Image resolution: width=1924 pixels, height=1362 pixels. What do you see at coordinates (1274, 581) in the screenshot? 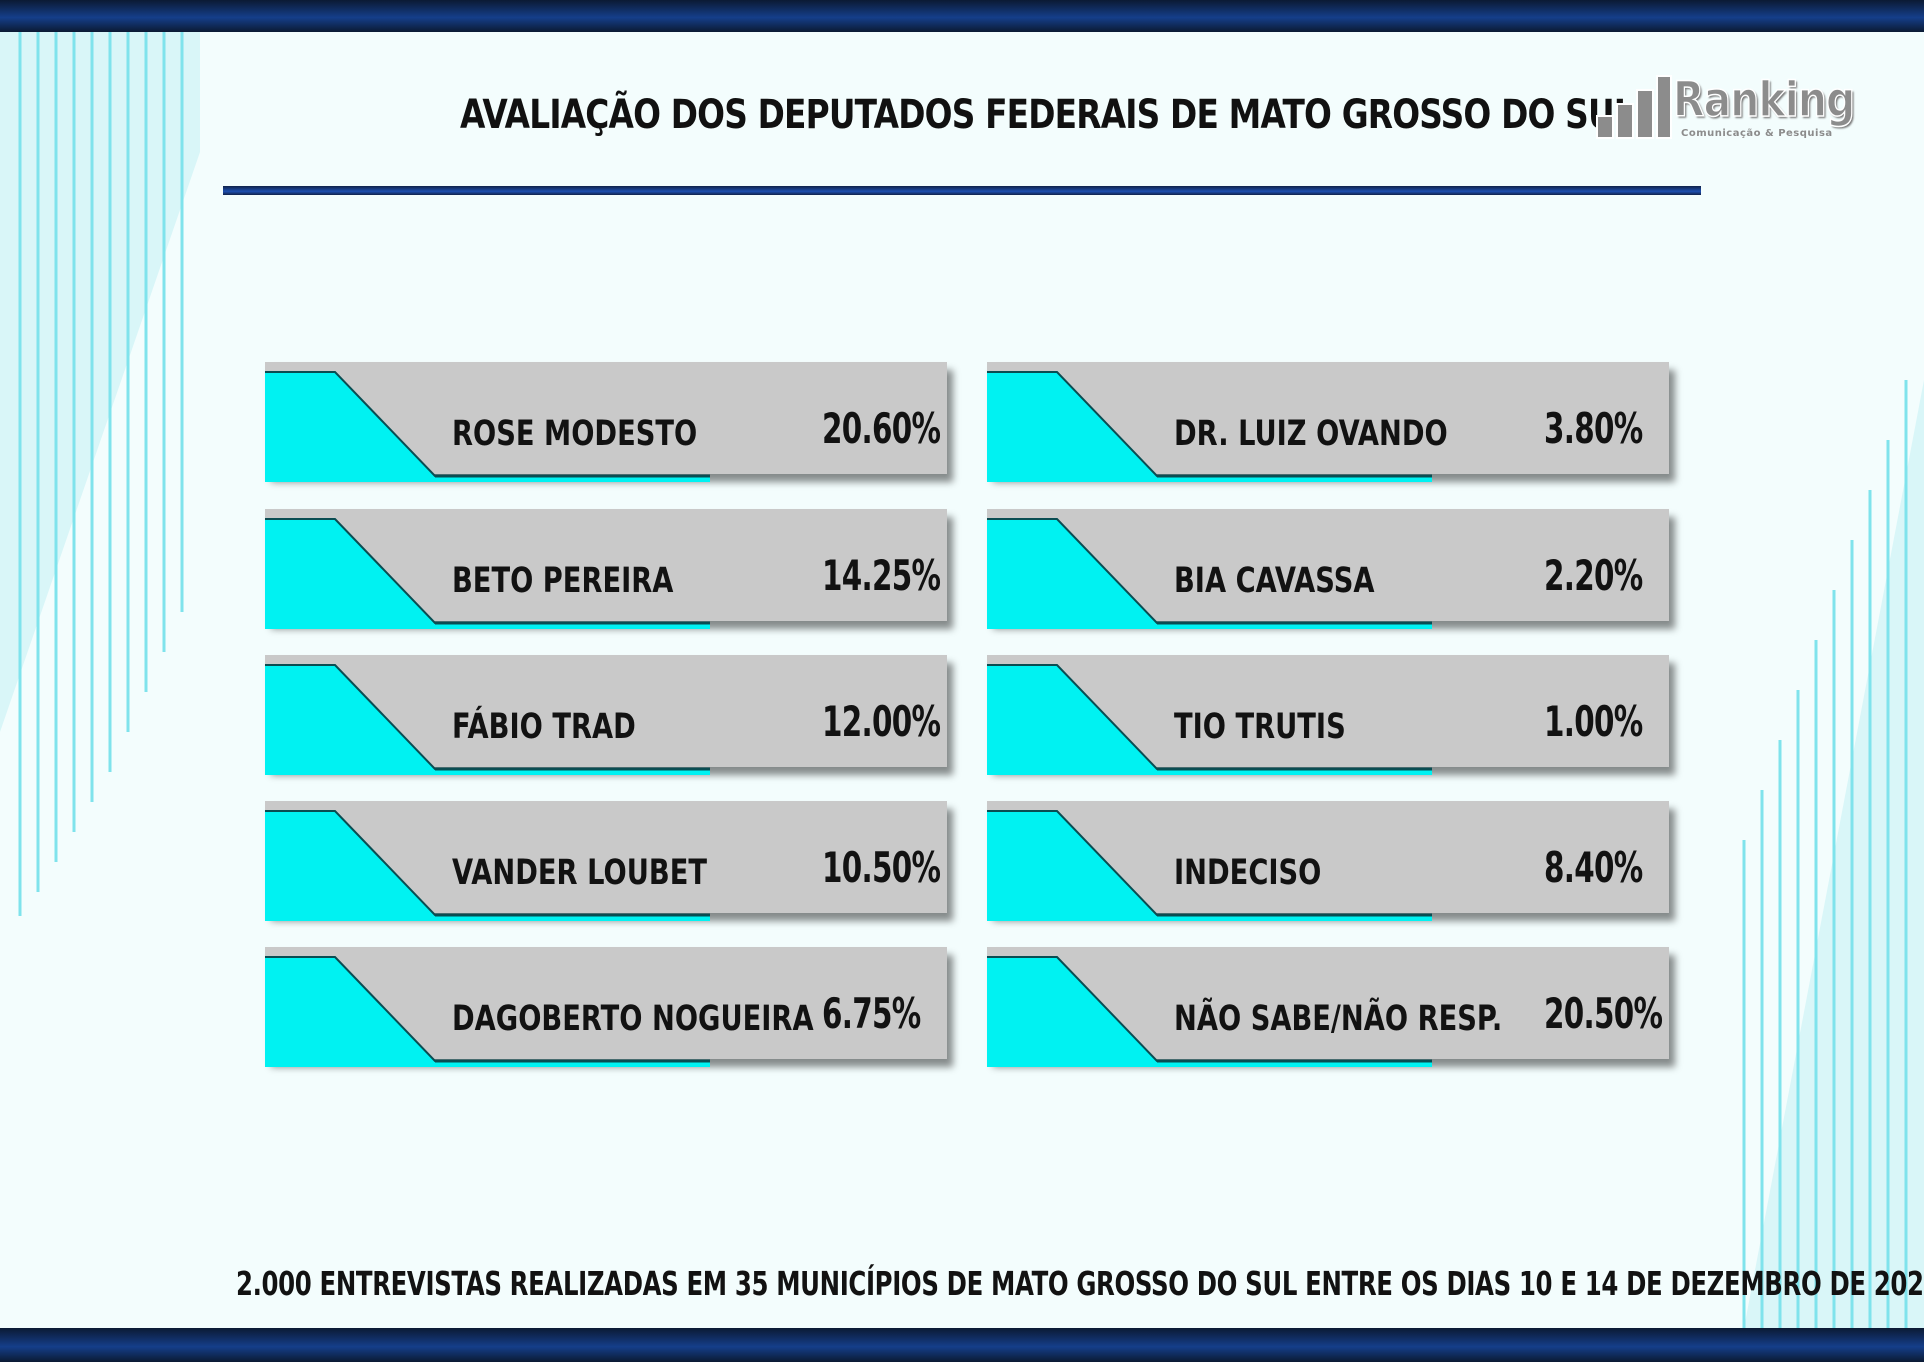
I see `candidate-name: BIA CAVASSA` at bounding box center [1274, 581].